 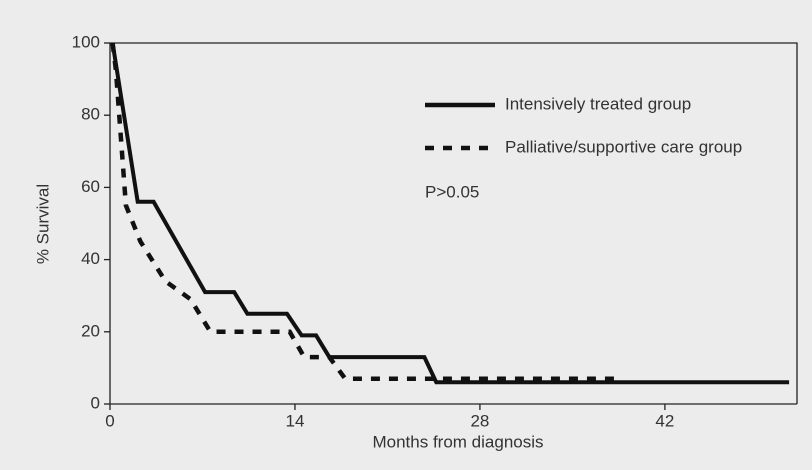 What do you see at coordinates (479, 420) in the screenshot?
I see `x-tick-label: 28` at bounding box center [479, 420].